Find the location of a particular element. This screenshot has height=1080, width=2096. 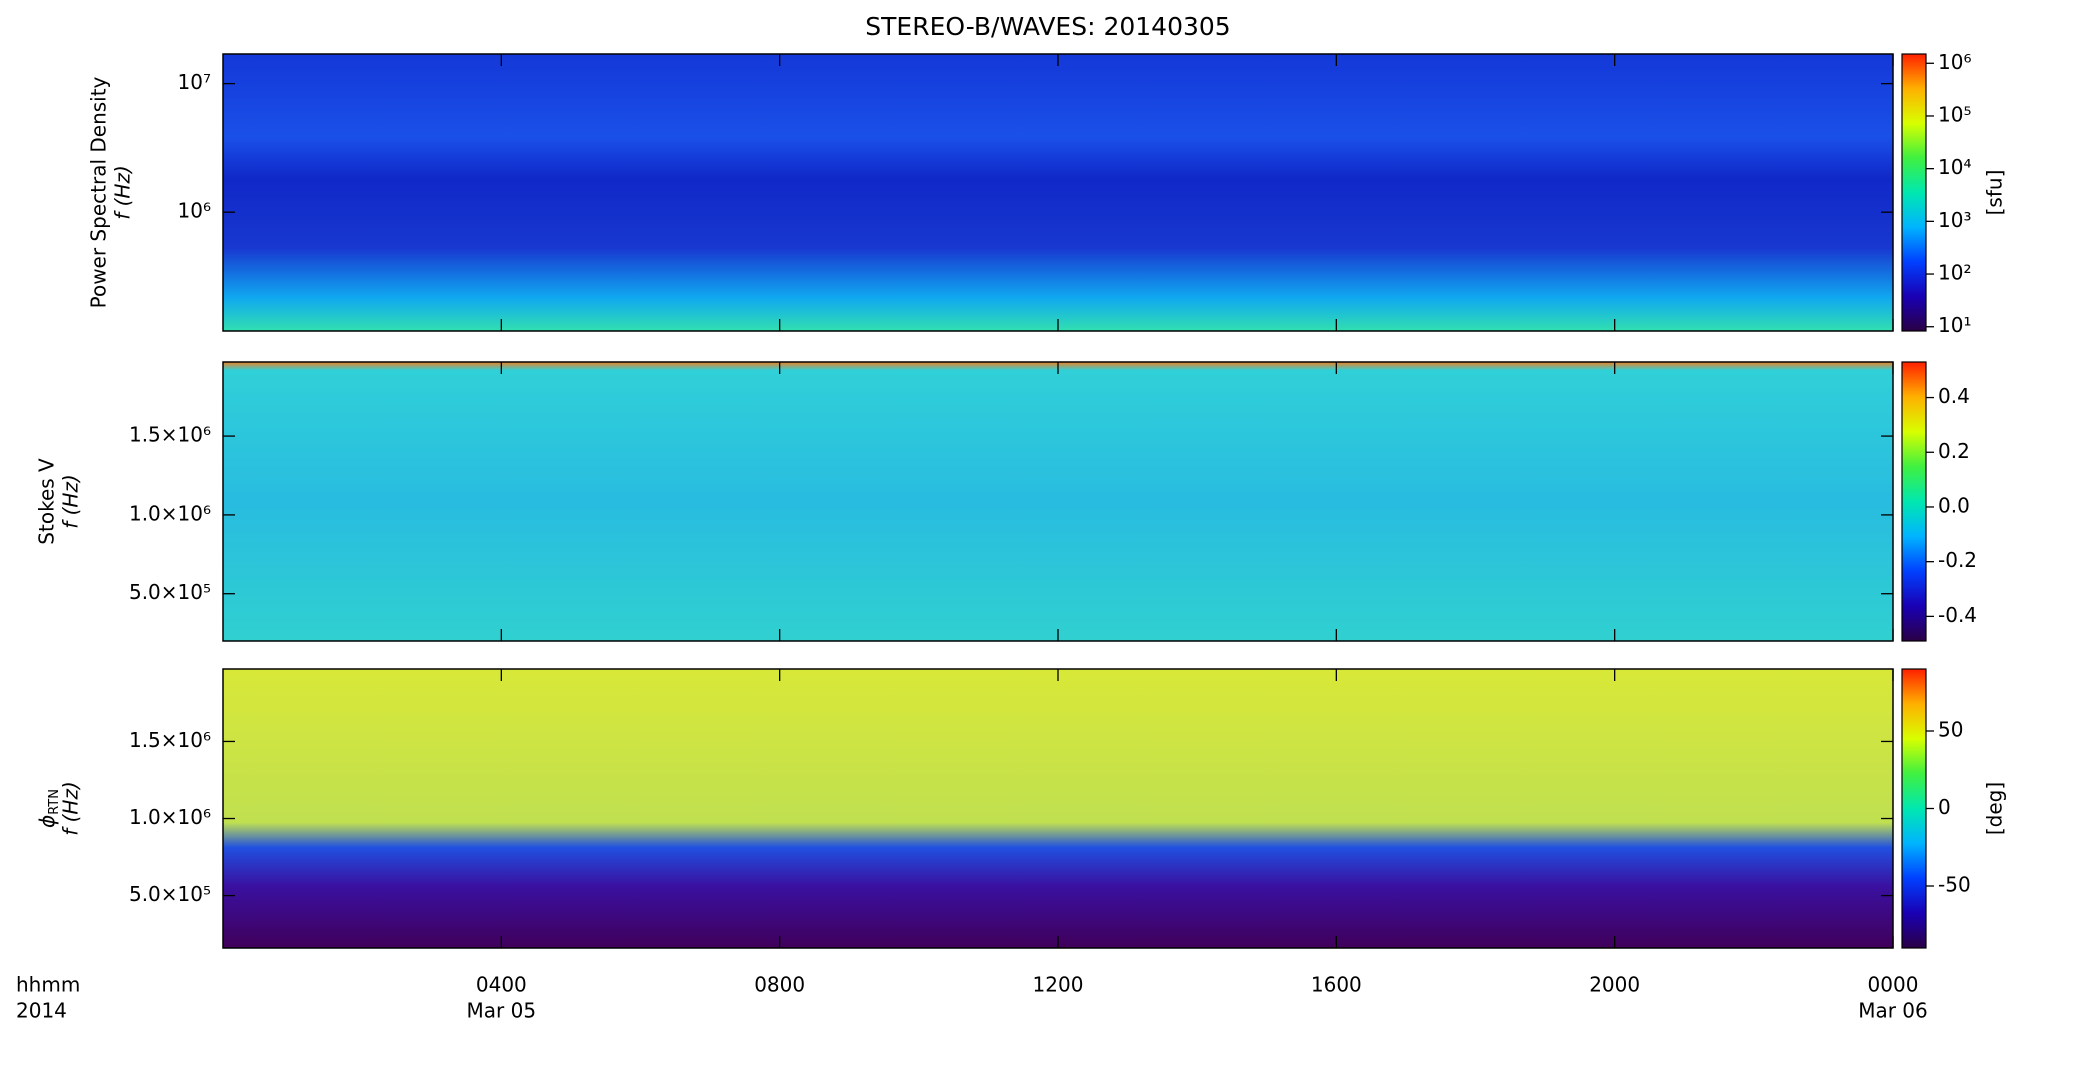

x-tick-label: 0000 is located at coordinates (1893, 985).